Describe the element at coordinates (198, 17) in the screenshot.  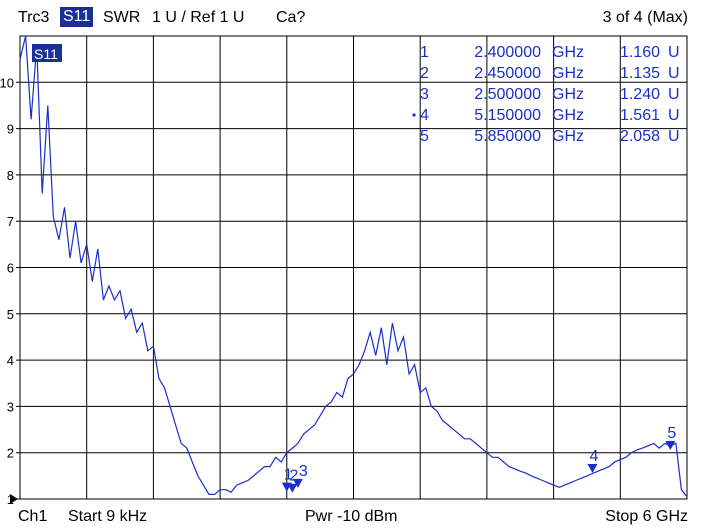
I see `scale-label: 1 U / Ref 1 U` at that location.